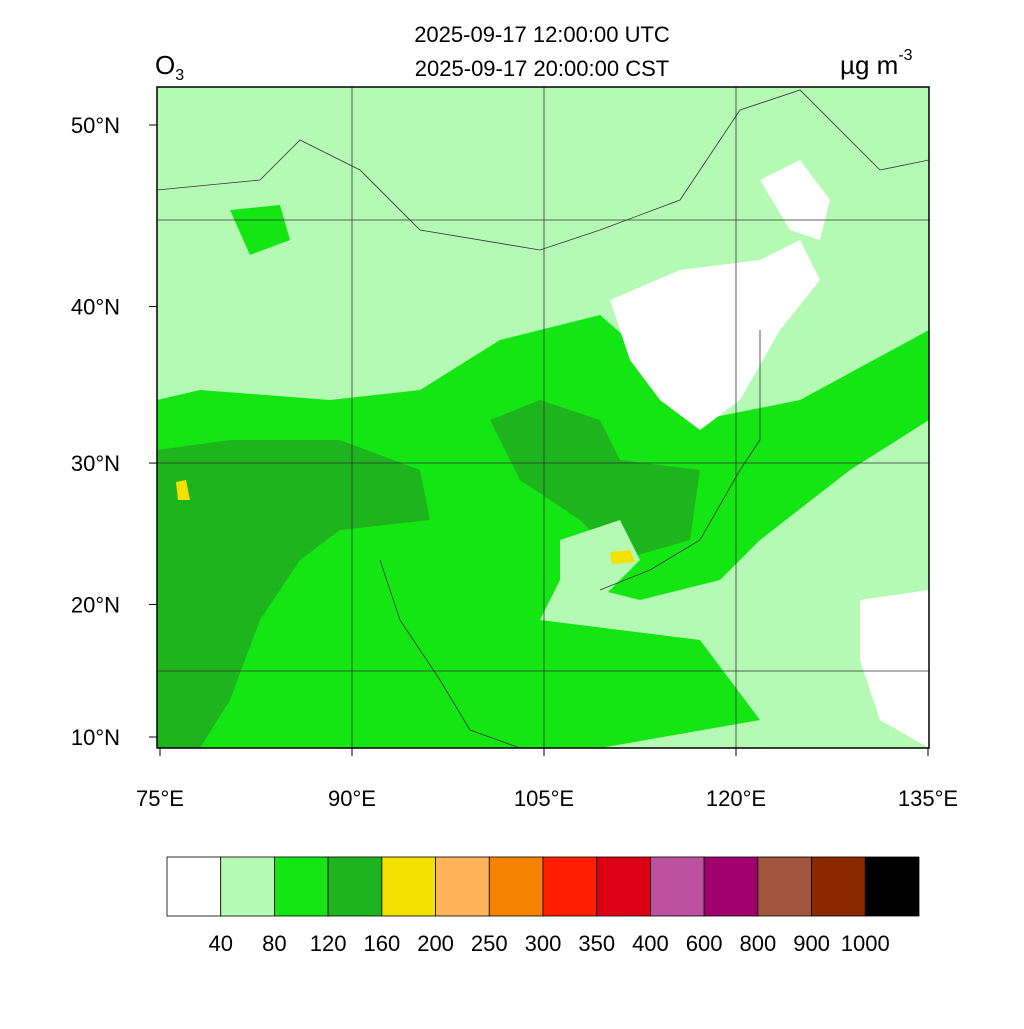  I want to click on colorbar-label: 250, so click(489, 943).